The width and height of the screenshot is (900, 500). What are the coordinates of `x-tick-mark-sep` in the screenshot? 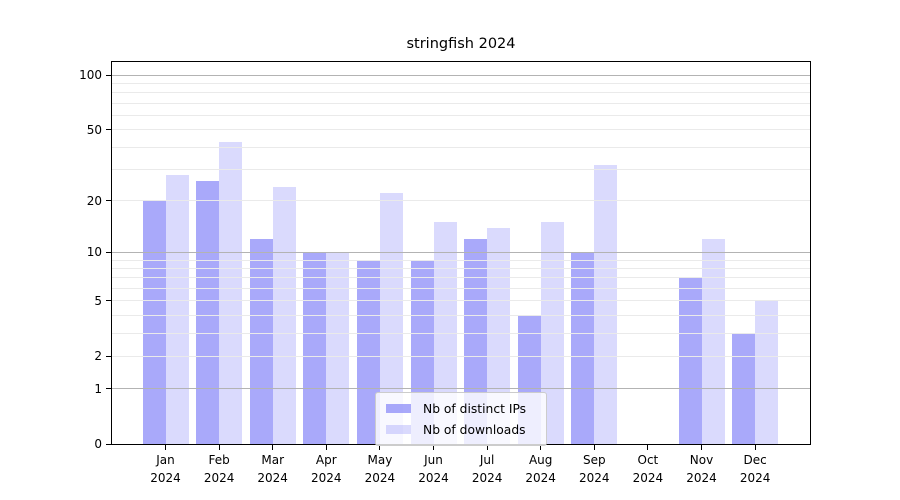 It's located at (594, 447).